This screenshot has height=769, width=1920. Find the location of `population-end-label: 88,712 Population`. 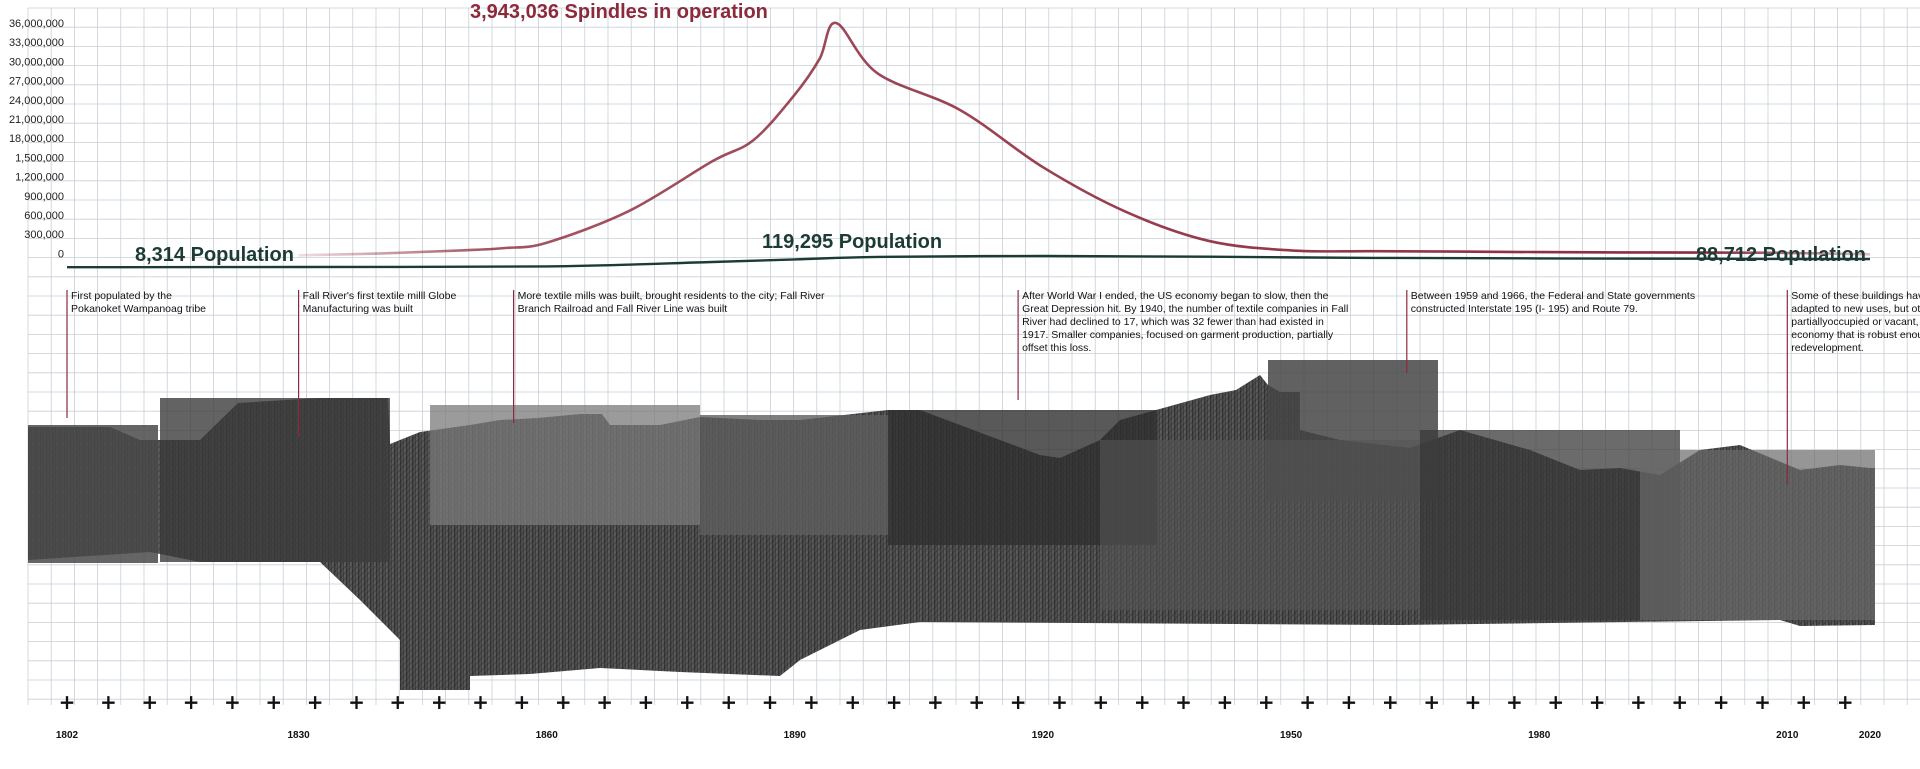

population-end-label: 88,712 Population is located at coordinates (1781, 255).